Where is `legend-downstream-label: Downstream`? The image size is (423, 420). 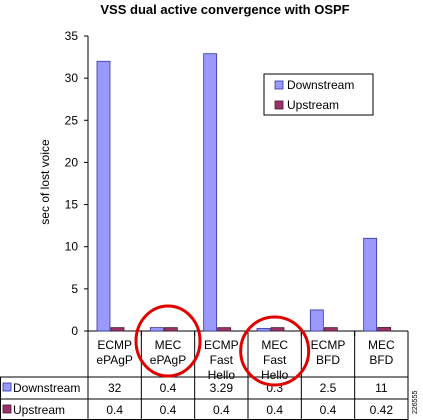 legend-downstream-label: Downstream is located at coordinates (320, 85).